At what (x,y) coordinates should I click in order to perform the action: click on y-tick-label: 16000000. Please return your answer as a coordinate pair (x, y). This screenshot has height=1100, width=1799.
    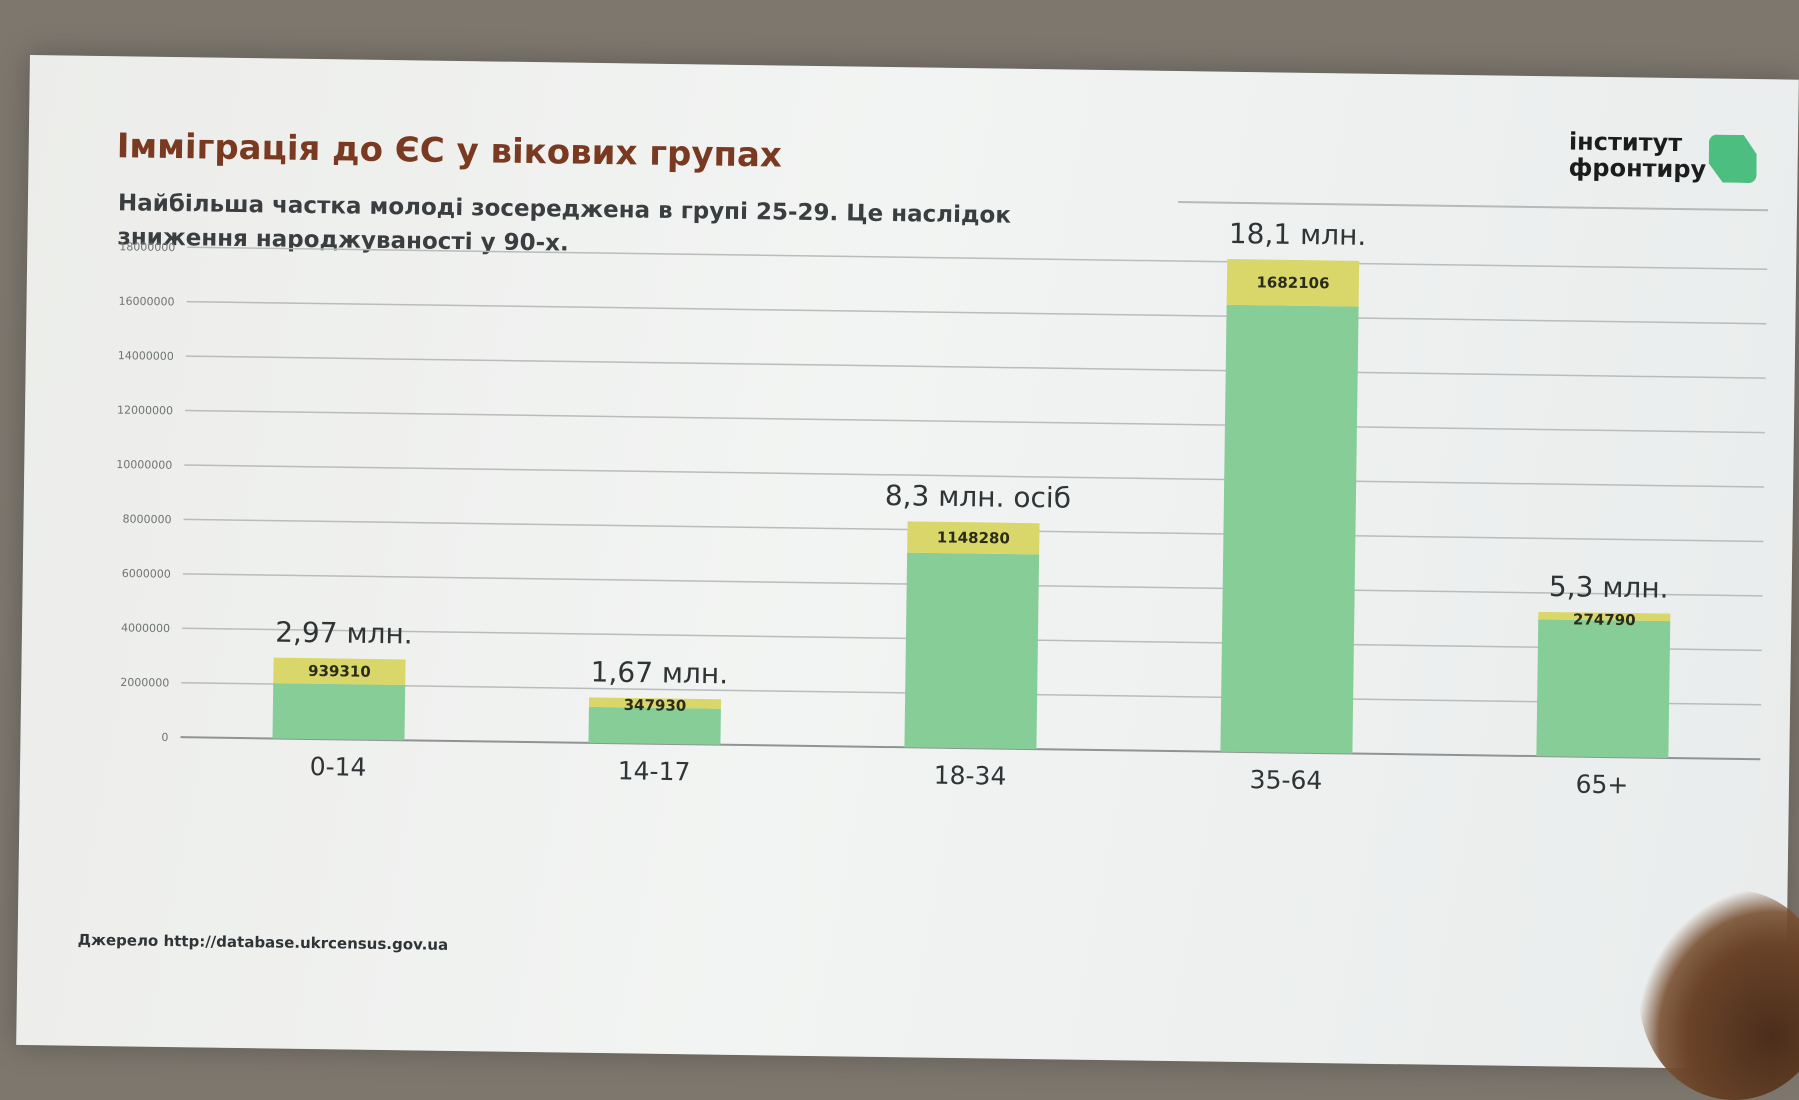
    Looking at the image, I should click on (146, 302).